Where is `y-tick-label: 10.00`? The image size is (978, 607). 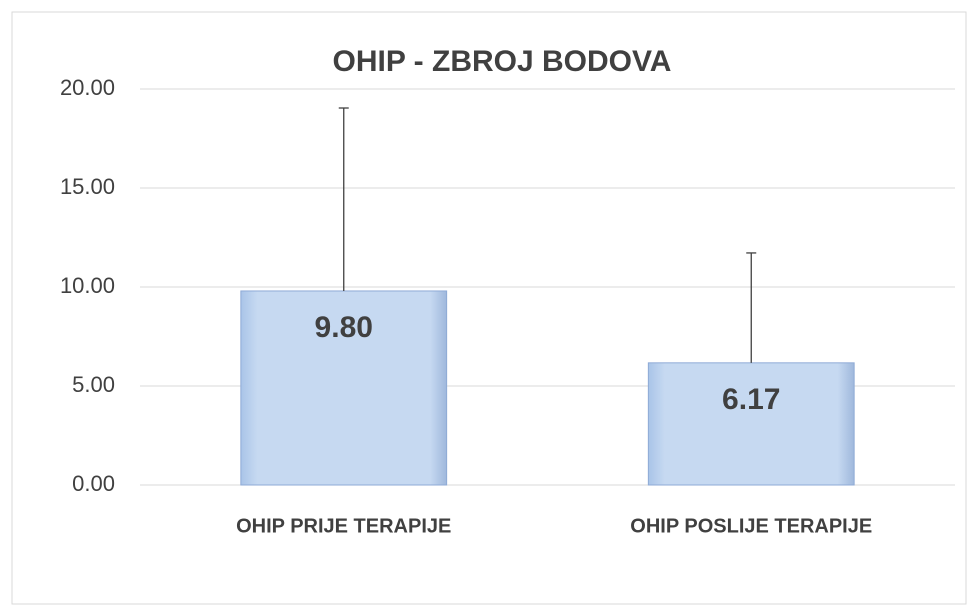
y-tick-label: 10.00 is located at coordinates (87, 285).